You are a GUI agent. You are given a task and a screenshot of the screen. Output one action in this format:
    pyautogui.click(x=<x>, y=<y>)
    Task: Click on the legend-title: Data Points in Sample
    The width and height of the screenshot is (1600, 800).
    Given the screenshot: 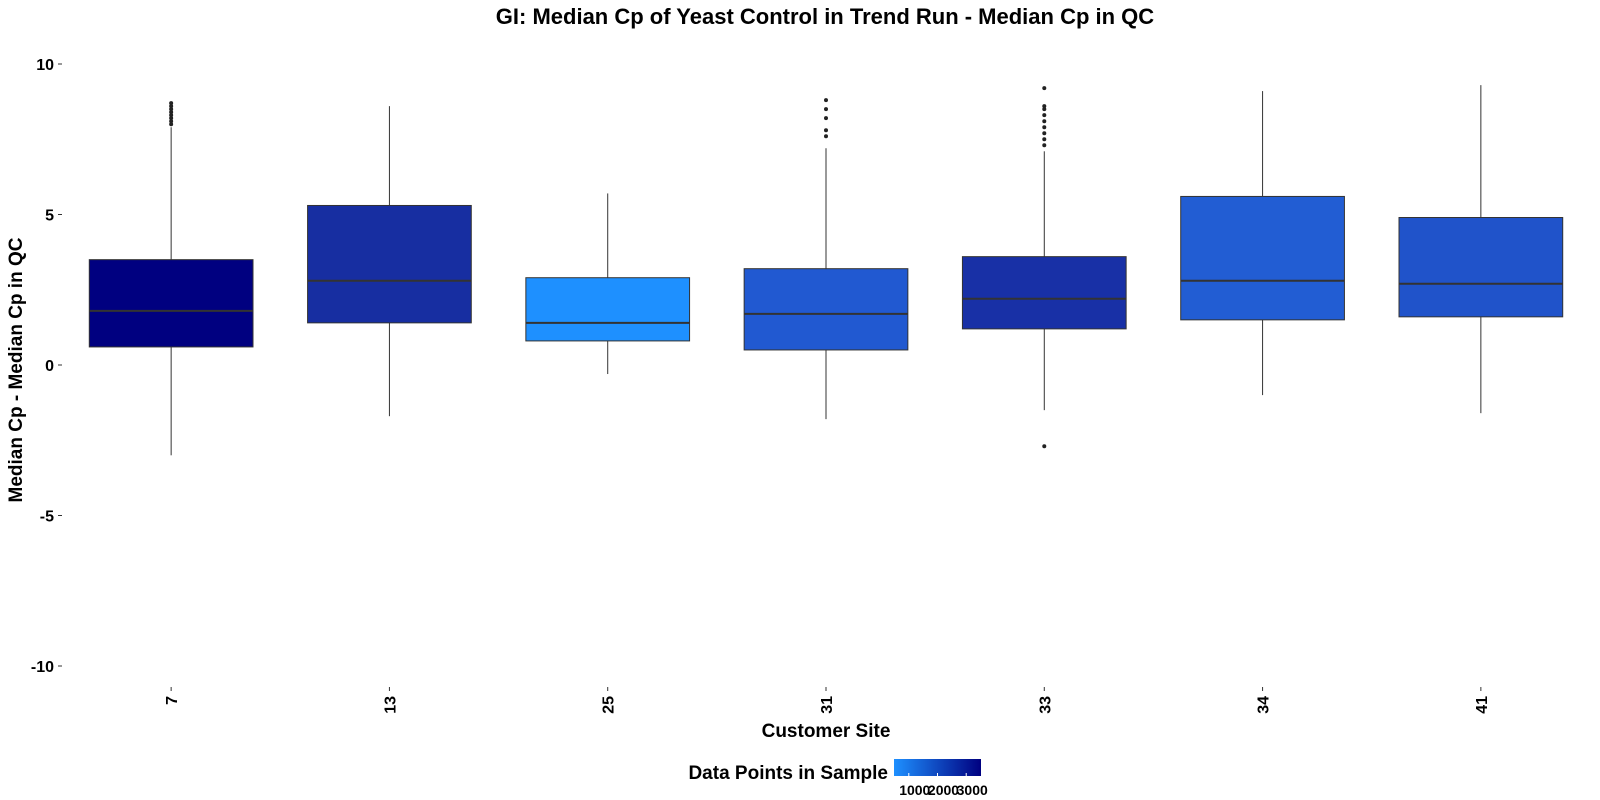 What is the action you would take?
    pyautogui.click(x=788, y=773)
    